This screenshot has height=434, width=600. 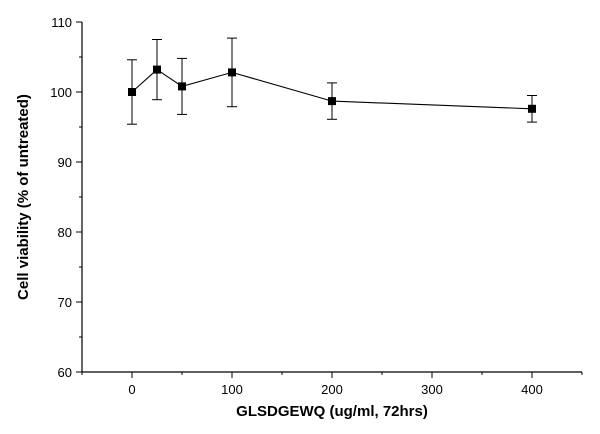 I want to click on y-tick-label: 80, so click(x=65, y=232).